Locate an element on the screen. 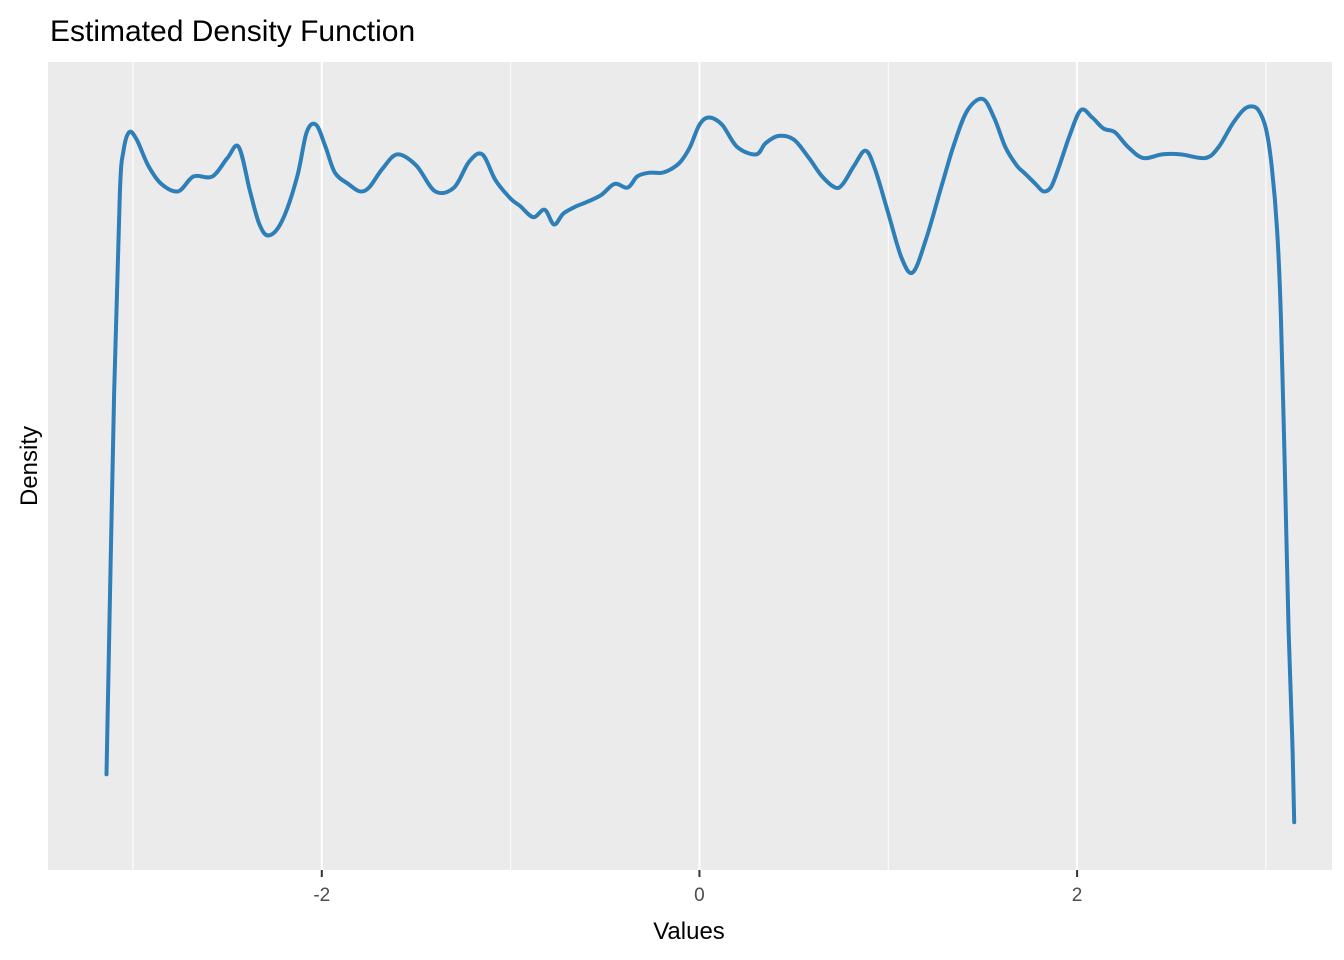 This screenshot has width=1344, height=960. x-tick-label: 2 is located at coordinates (1077, 895).